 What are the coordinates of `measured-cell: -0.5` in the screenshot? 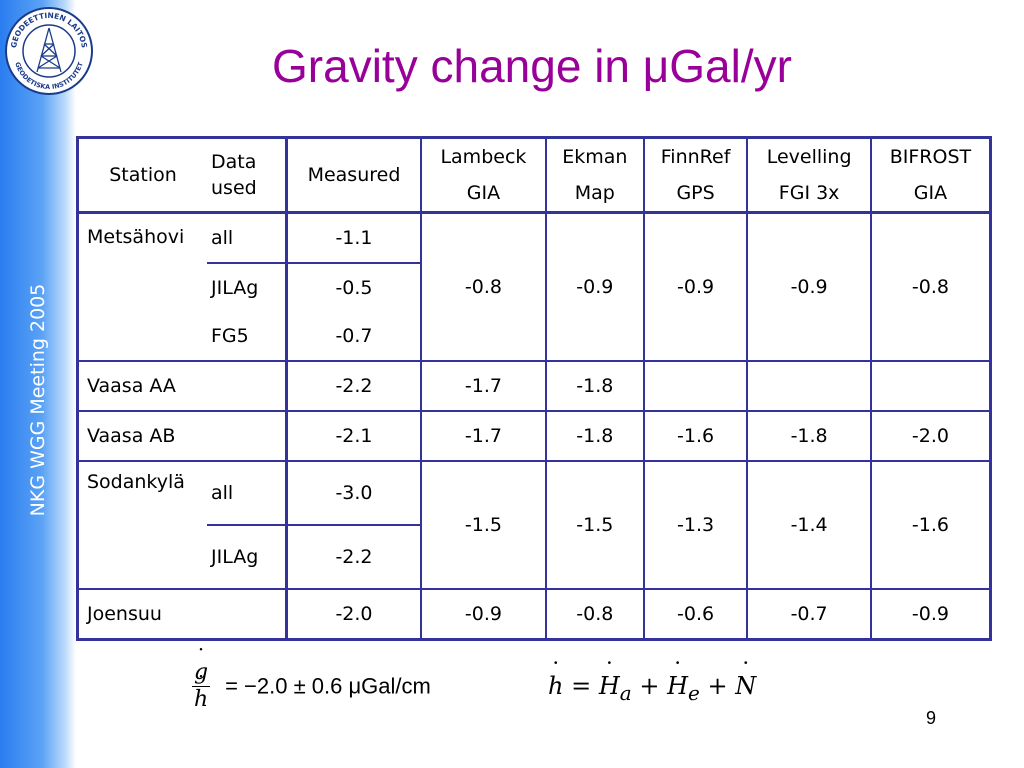 It's located at (353, 287).